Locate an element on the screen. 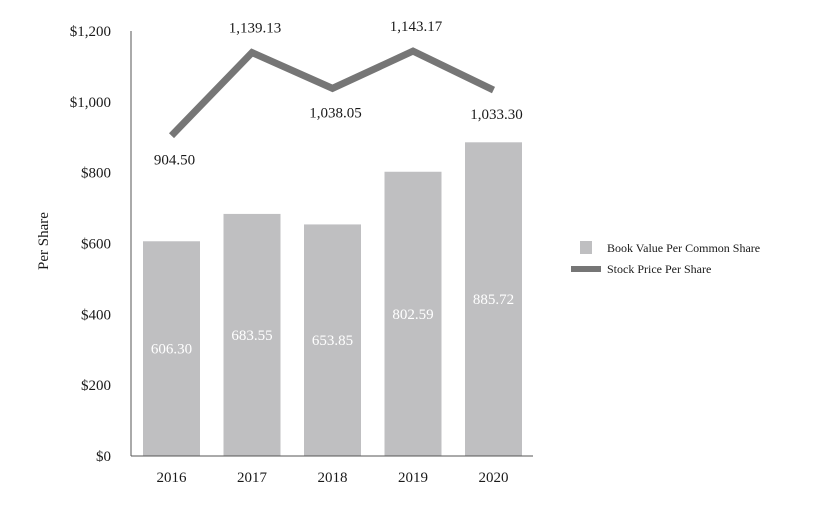  bar-data-label: 606.30 is located at coordinates (171, 350).